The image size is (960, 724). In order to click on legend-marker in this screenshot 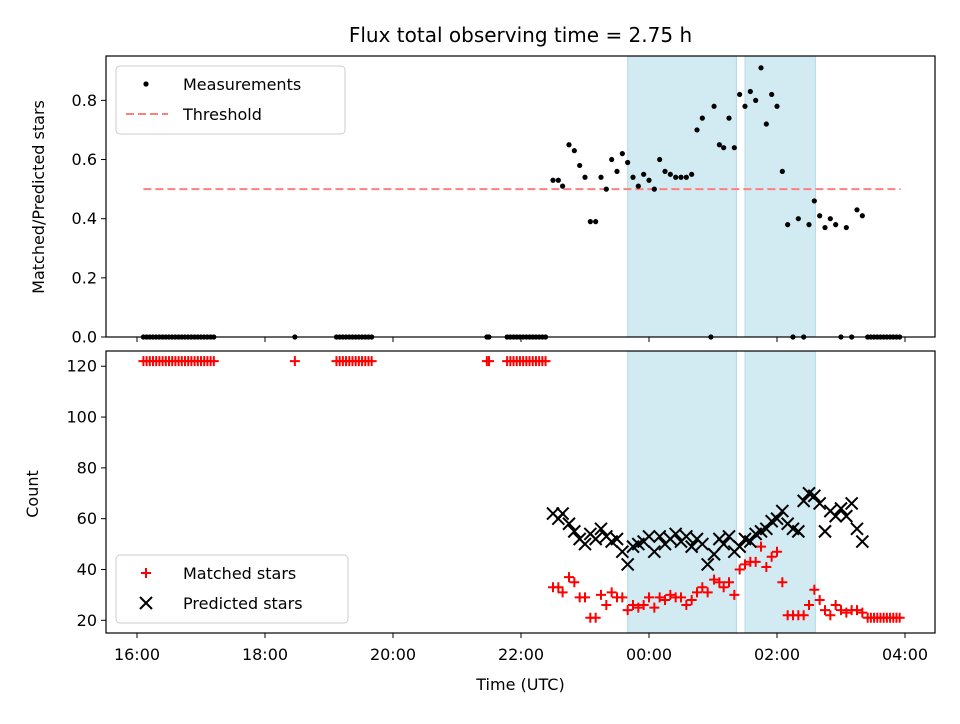, I will do `click(146, 84)`.